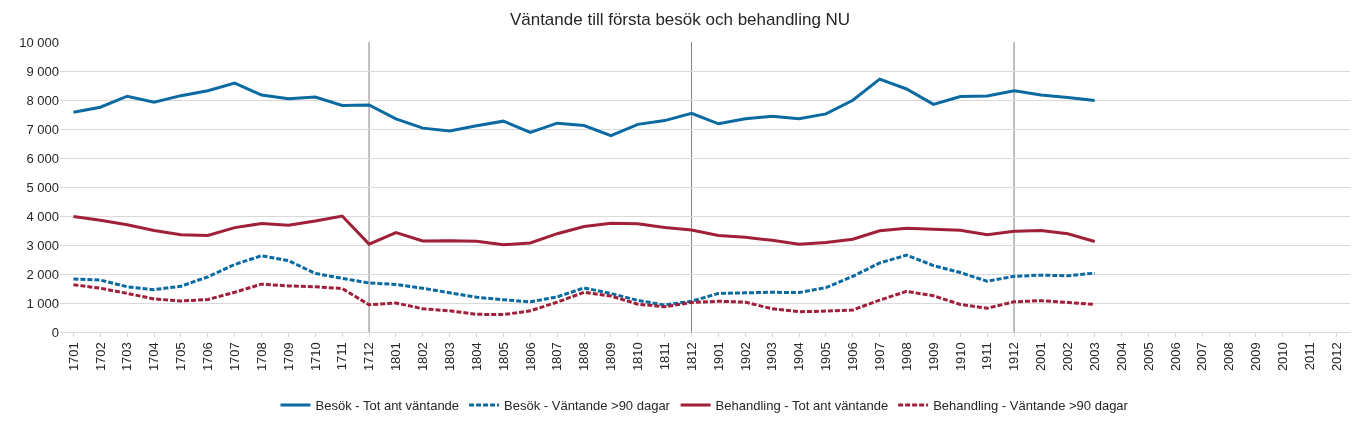 The image size is (1360, 430). I want to click on y-tick-label: 0, so click(55, 332).